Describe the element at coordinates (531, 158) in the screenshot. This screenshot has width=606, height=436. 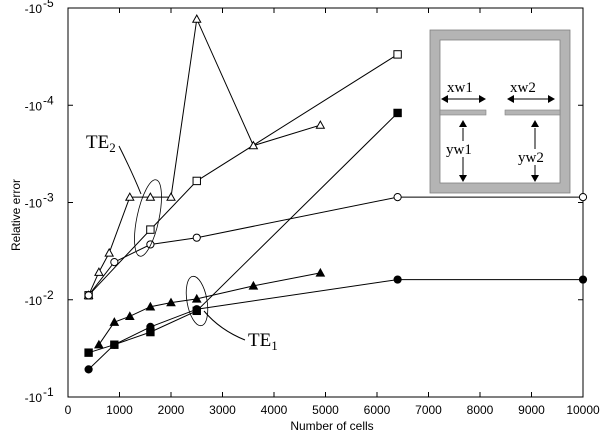
I see `inset-label-yw2: yw2` at that location.